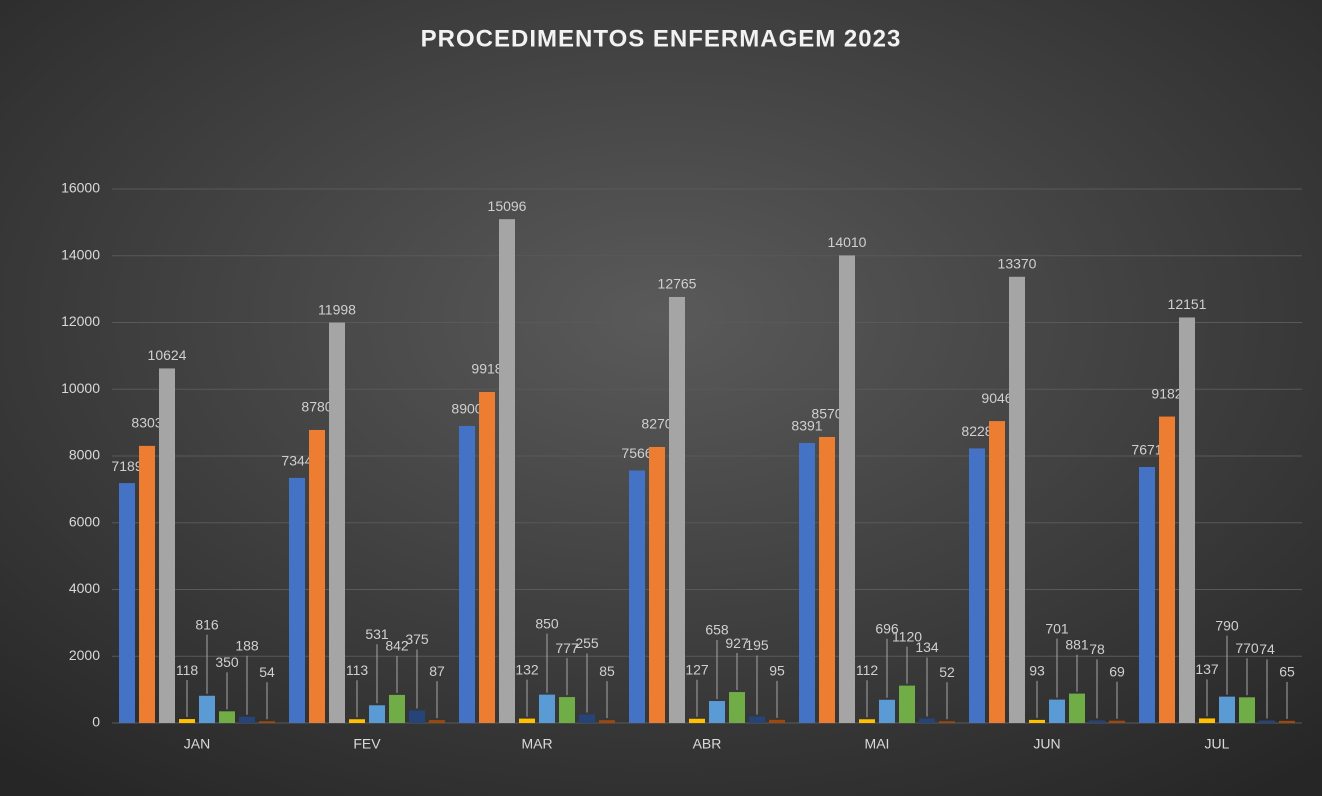 The image size is (1322, 796). Describe the element at coordinates (267, 672) in the screenshot. I see `data-label: 54` at that location.